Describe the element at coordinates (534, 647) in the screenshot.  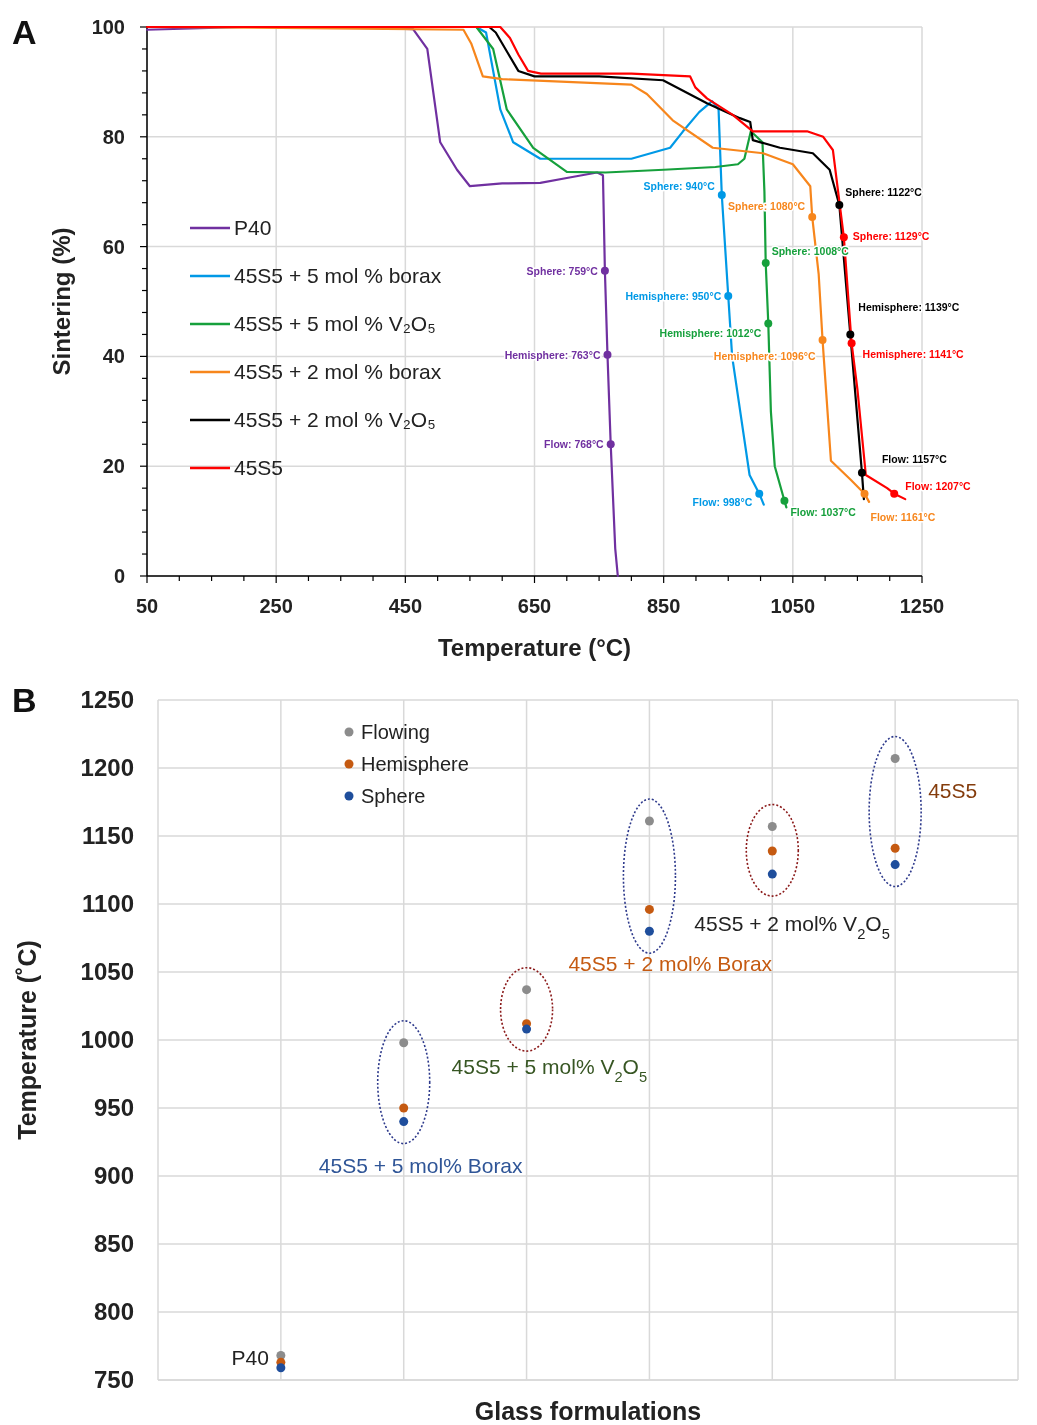
I see `x-axis-title: Temperature (°C)` at that location.